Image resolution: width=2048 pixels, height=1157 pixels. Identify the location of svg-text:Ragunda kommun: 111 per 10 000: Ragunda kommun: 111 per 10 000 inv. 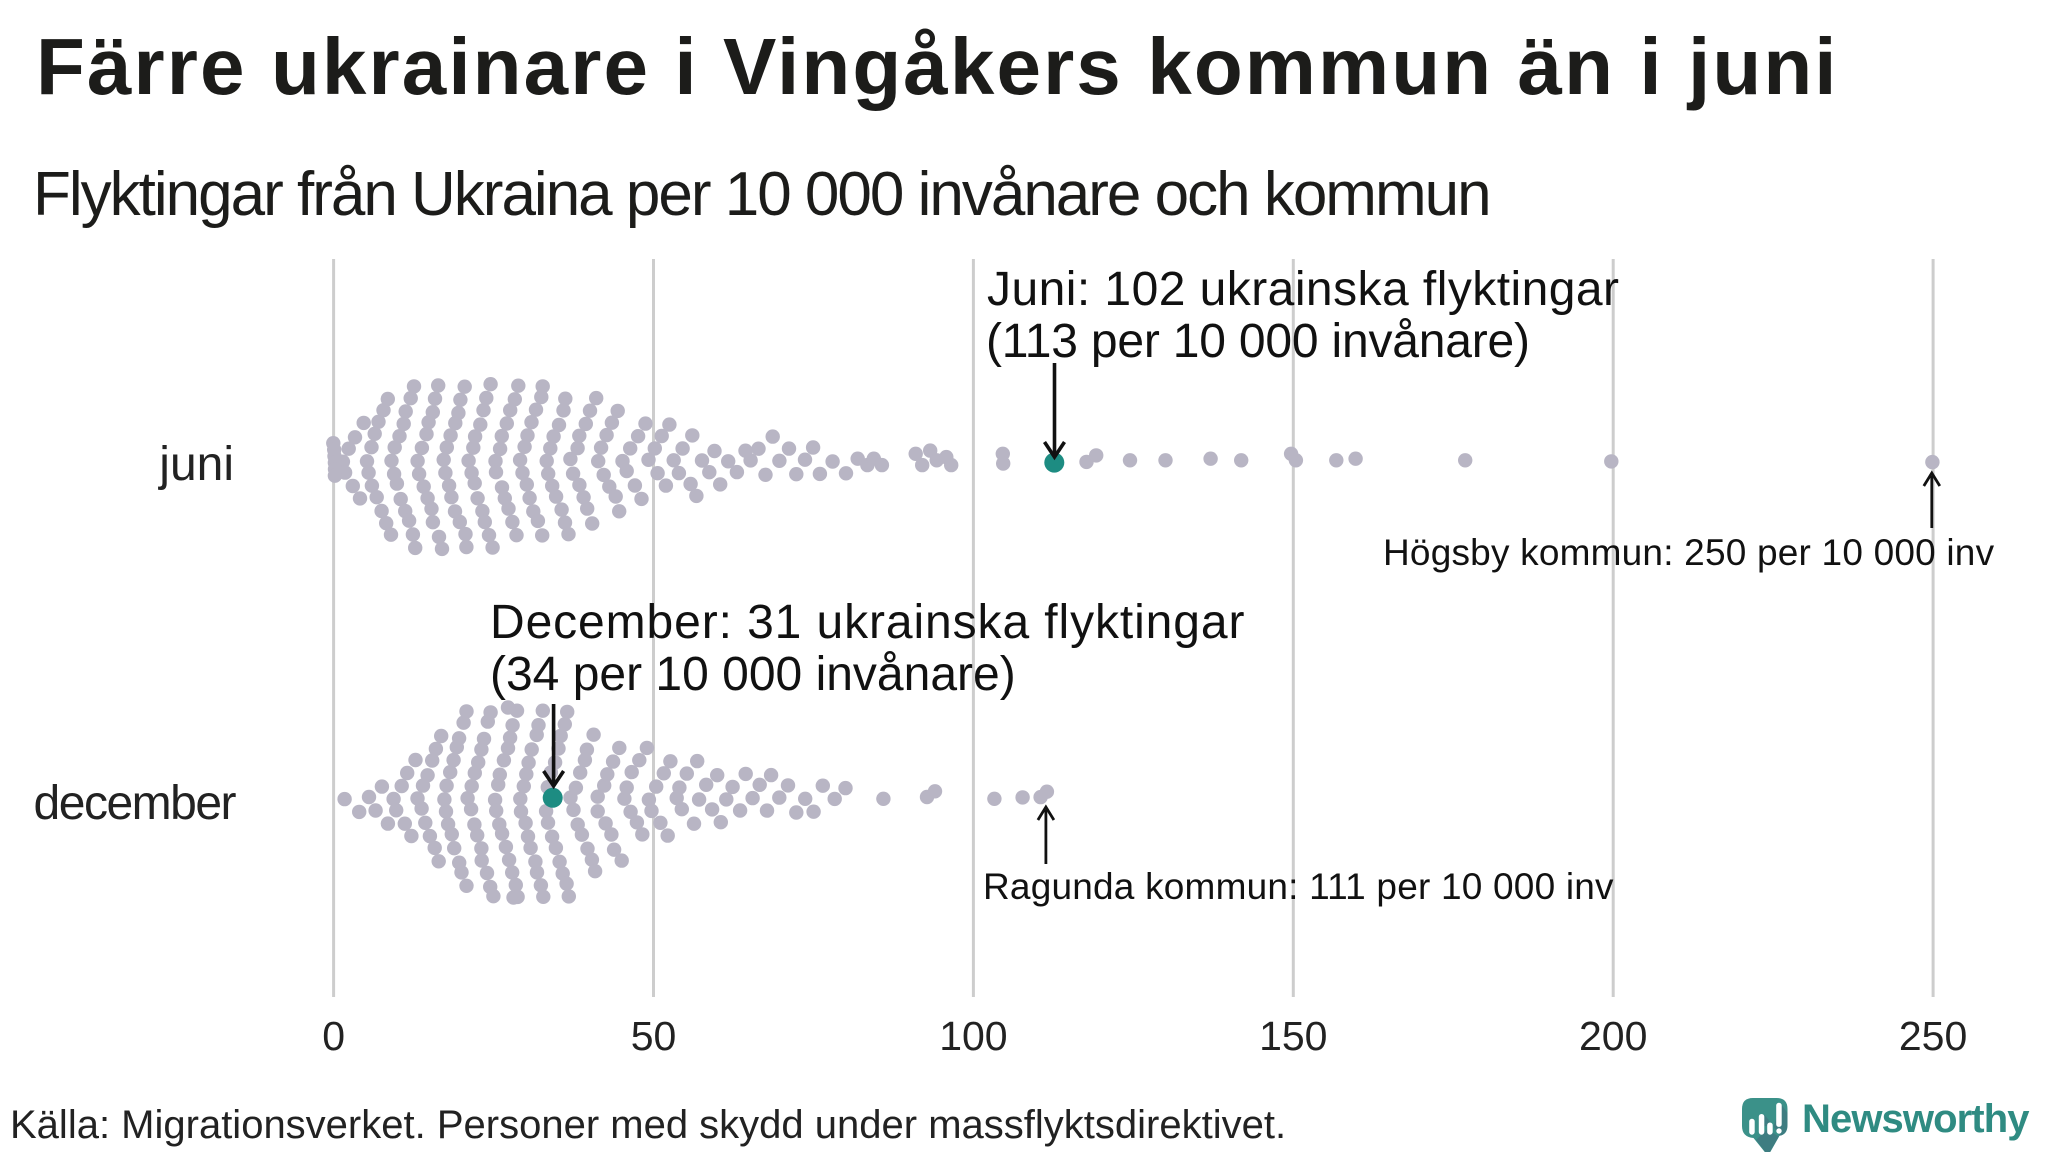
(1298, 886).